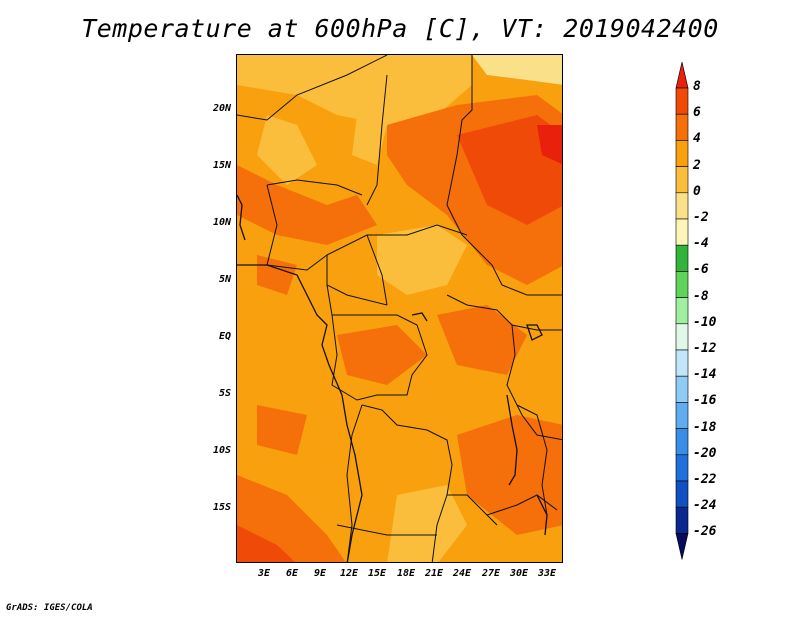  Describe the element at coordinates (422, 260) in the screenshot. I see `cool-zone-central` at that location.